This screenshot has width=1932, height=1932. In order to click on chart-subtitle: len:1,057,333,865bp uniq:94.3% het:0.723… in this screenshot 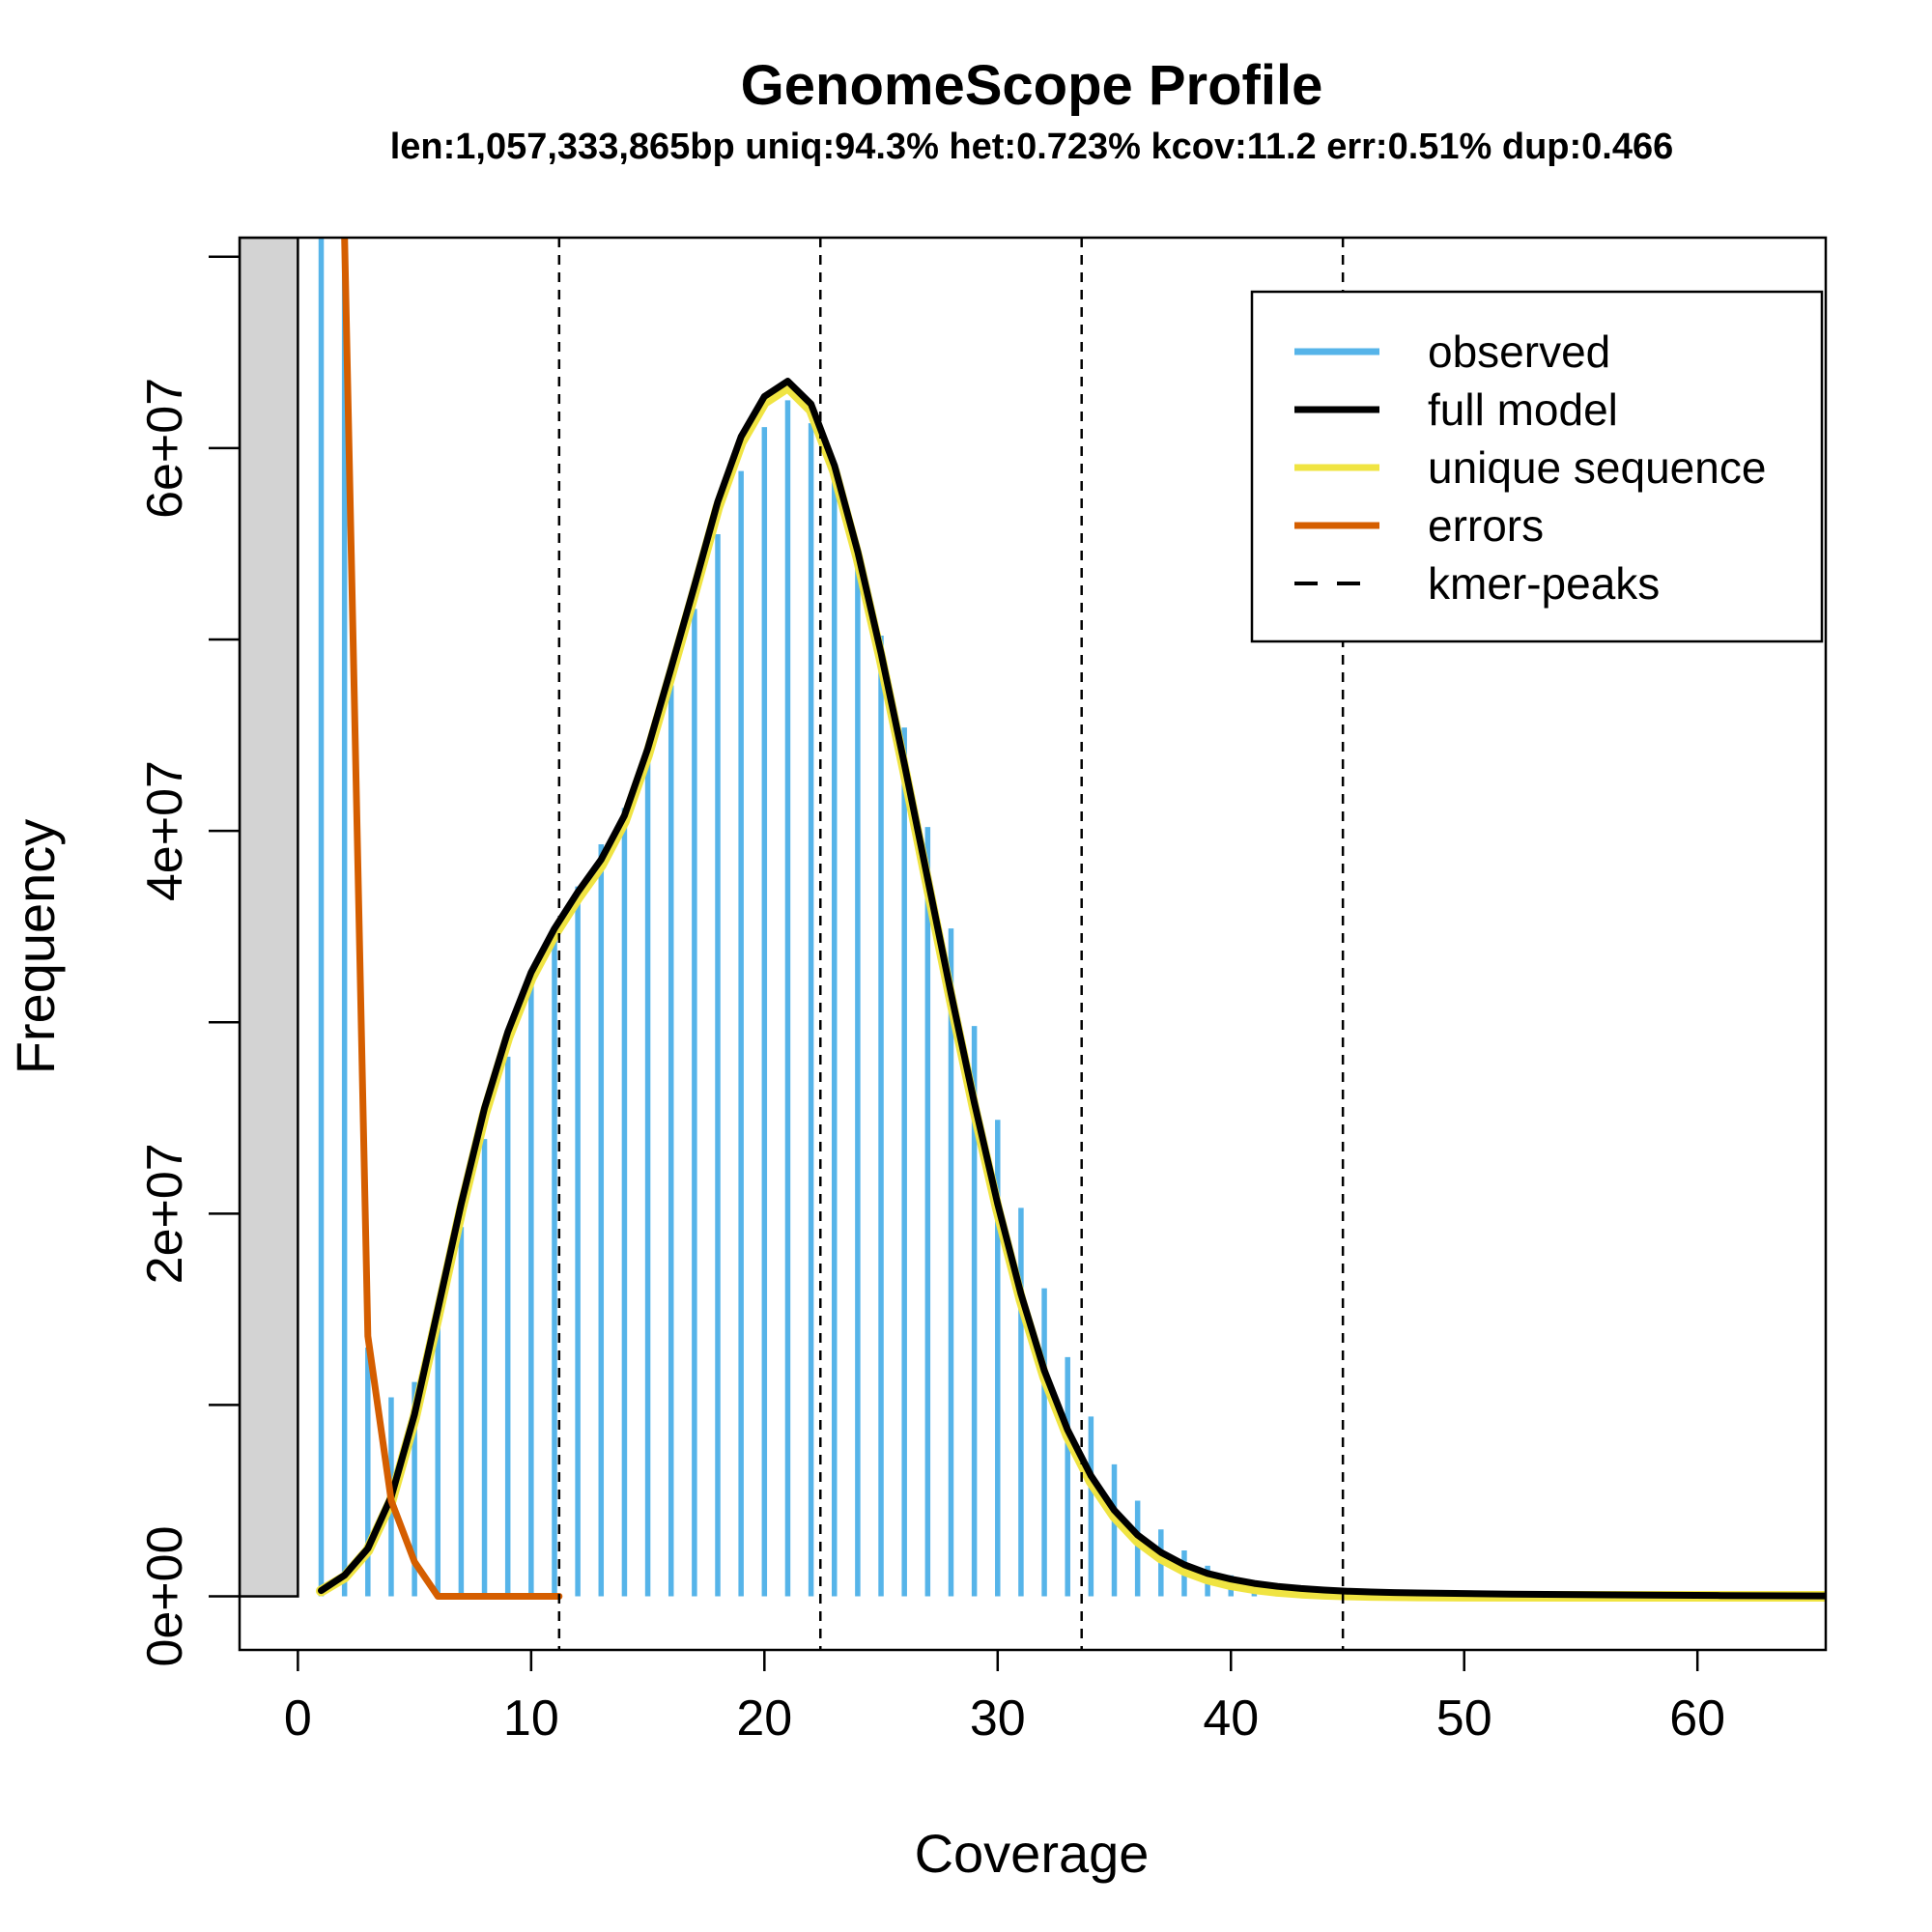, I will do `click(1032, 147)`.